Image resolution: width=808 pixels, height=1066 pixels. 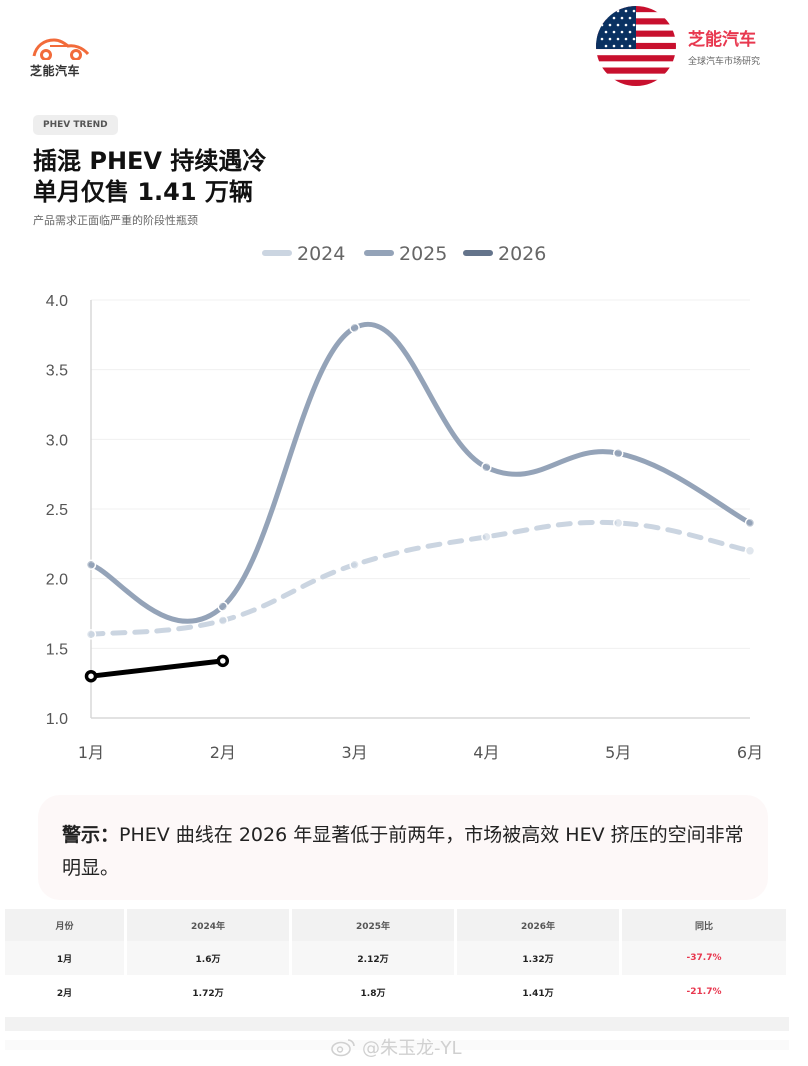 What do you see at coordinates (66, 992) in the screenshot?
I see `table-cell: 2月` at bounding box center [66, 992].